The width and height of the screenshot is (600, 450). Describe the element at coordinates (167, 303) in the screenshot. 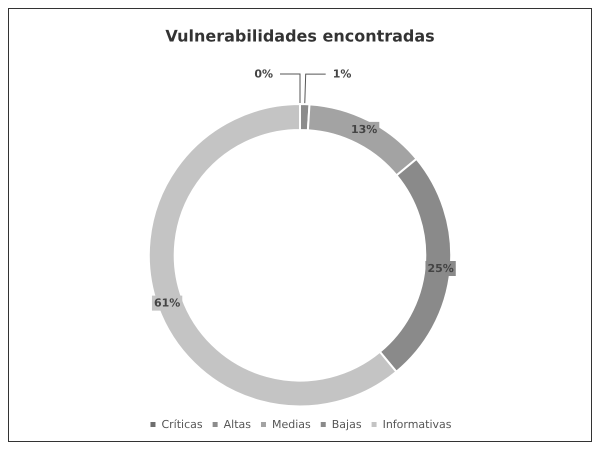

I see `data-label: 61%` at that location.